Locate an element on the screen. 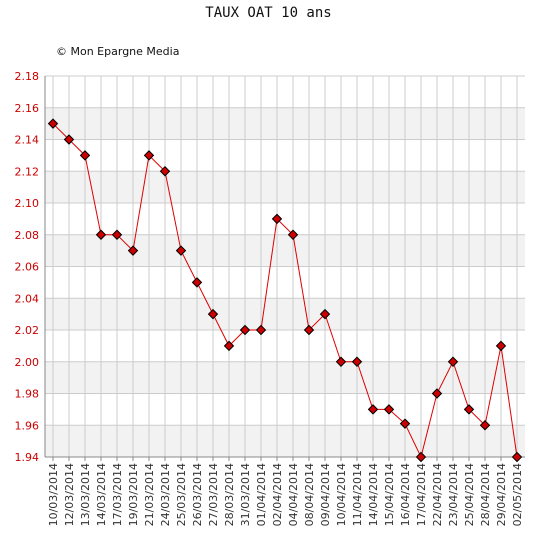 The height and width of the screenshot is (540, 537). x-tick-label: 23/04/2014 is located at coordinates (453, 494).